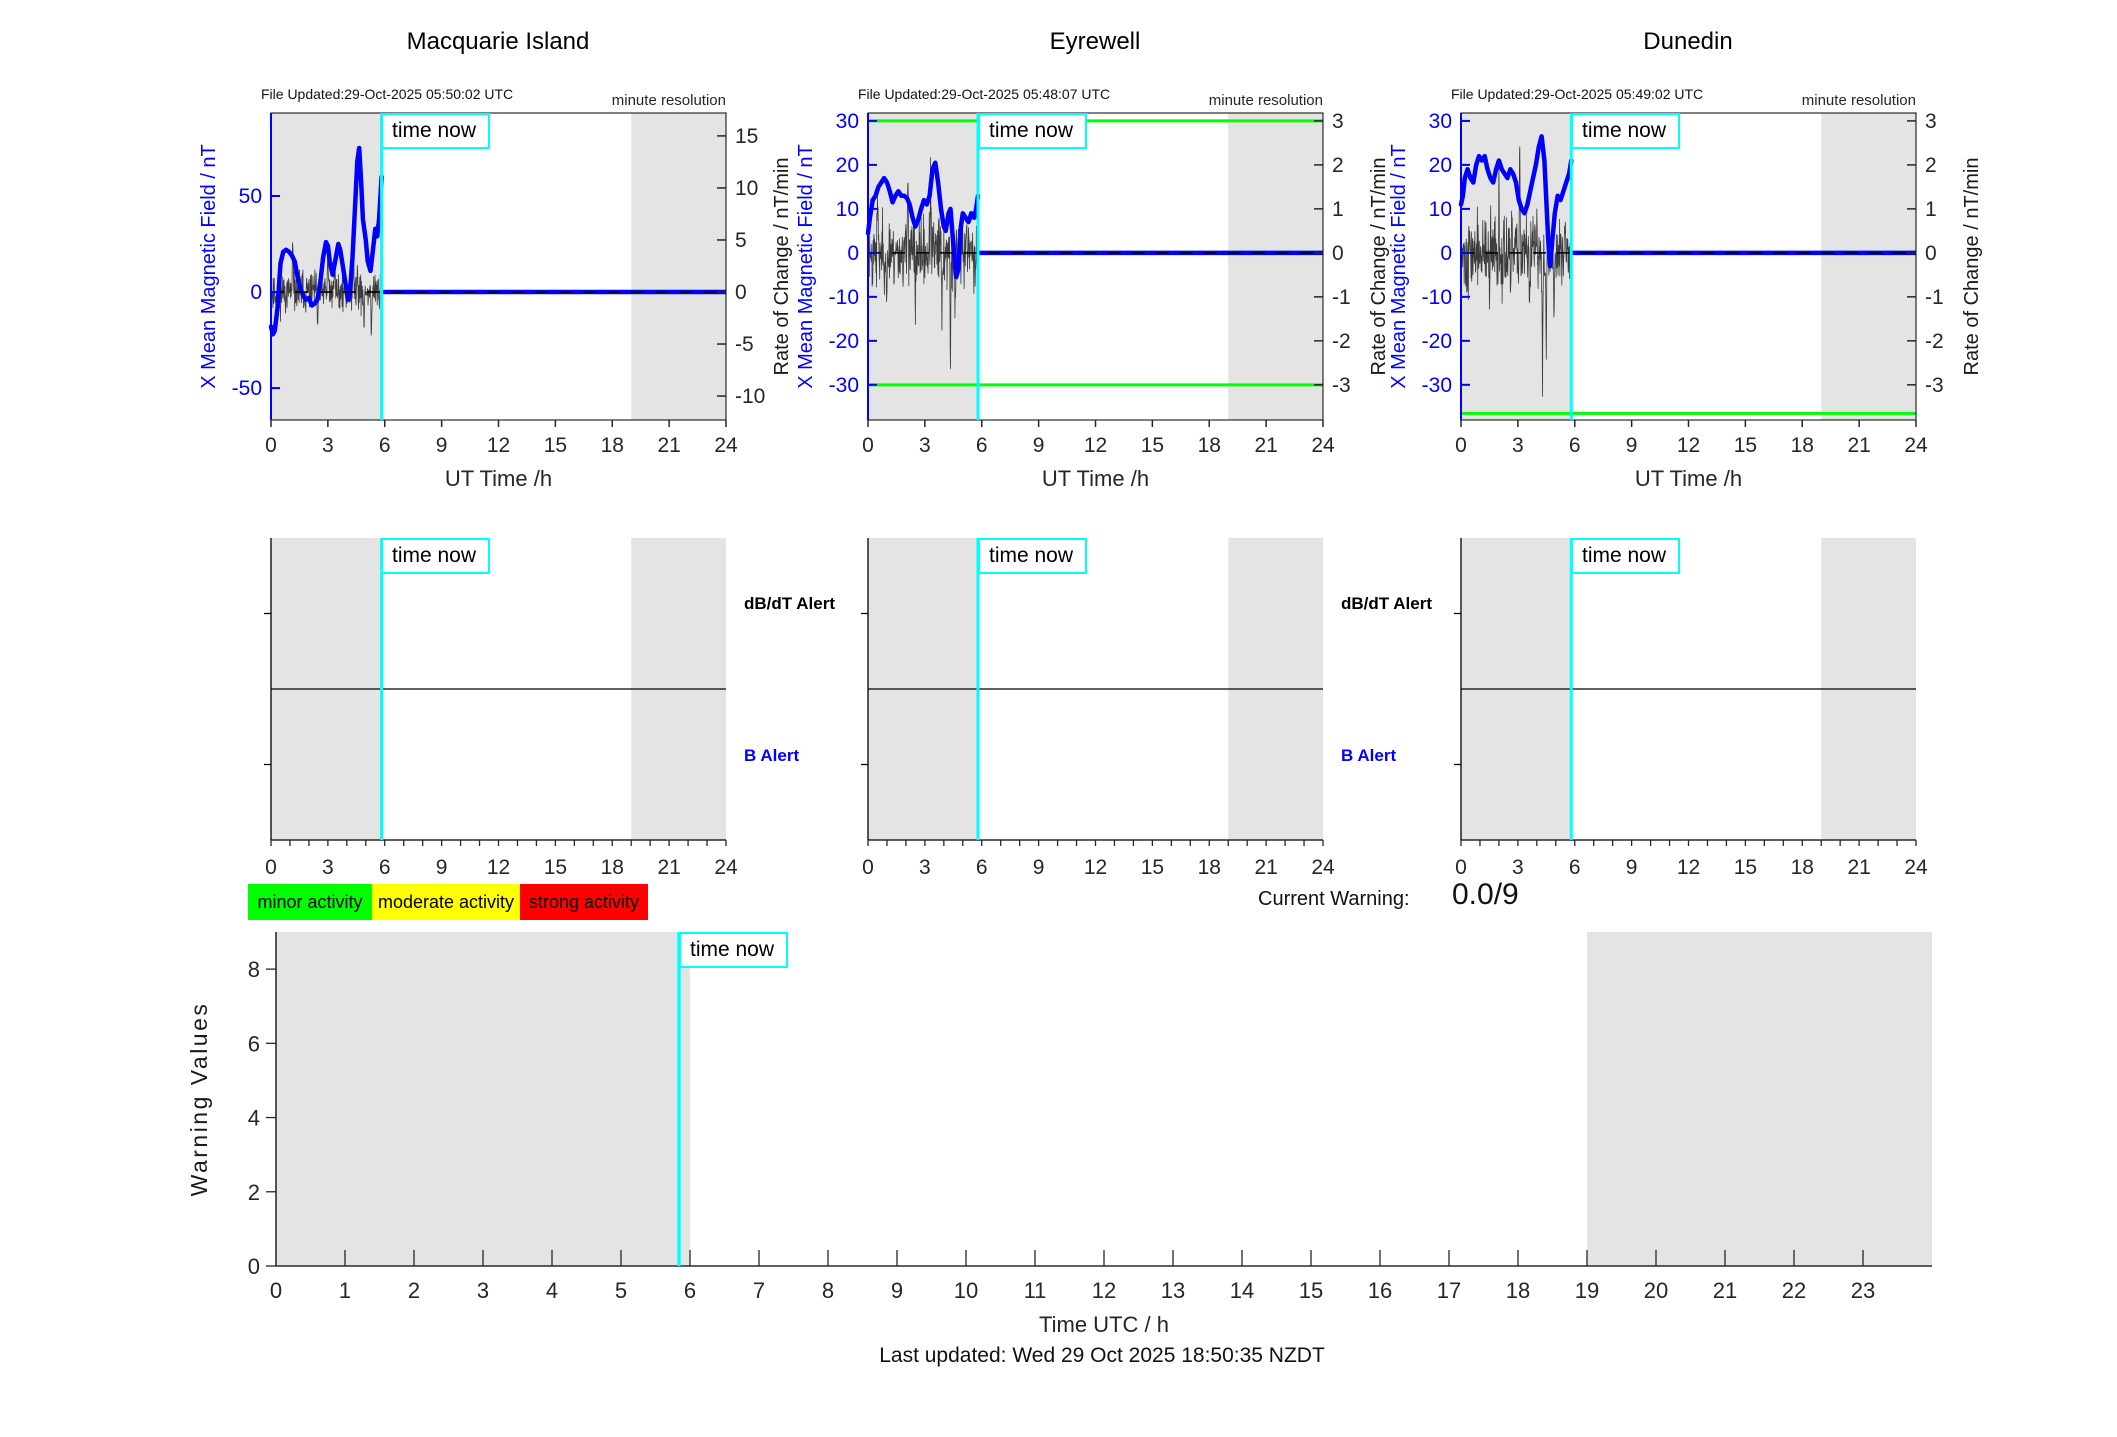 This screenshot has height=1437, width=2117. I want to click on legend-strong-activity: strong activity, so click(584, 902).